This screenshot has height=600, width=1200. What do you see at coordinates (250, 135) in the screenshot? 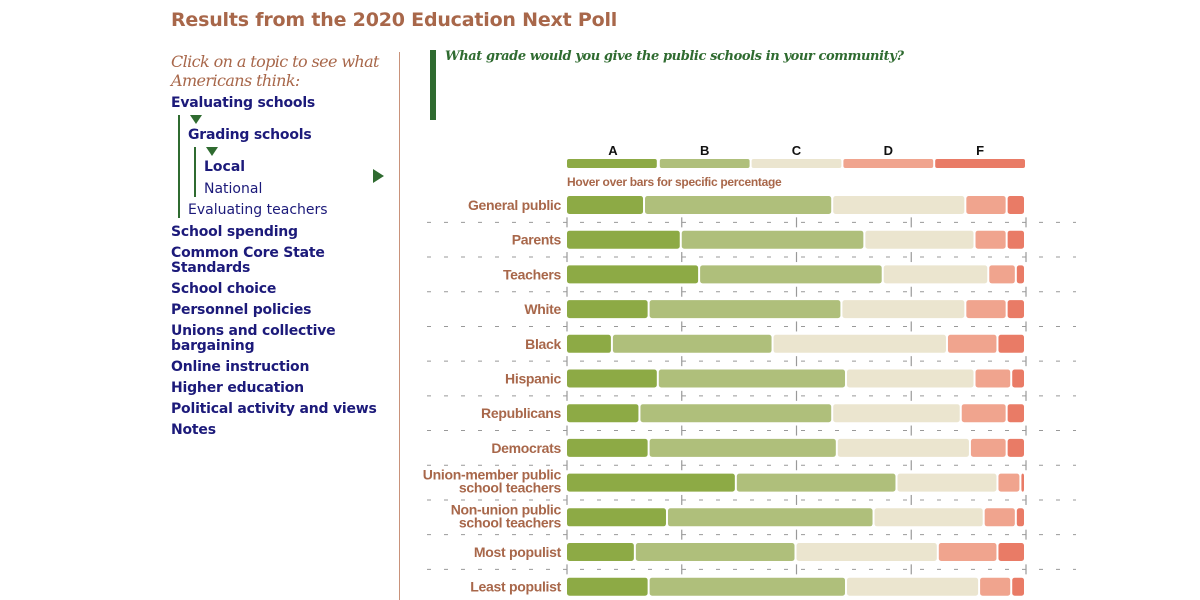
I see `sidebar-item-grading-schools: Grading schools` at bounding box center [250, 135].